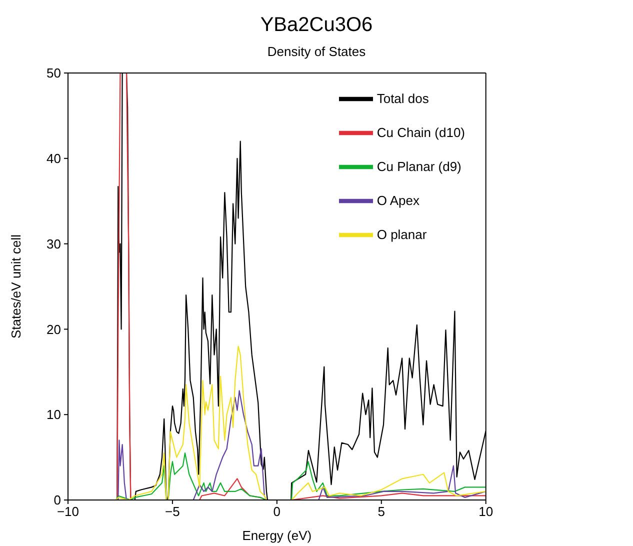 This screenshot has width=633, height=546. Describe the element at coordinates (316, 25) in the screenshot. I see `chart-title: YBa2Cu3O6` at that location.